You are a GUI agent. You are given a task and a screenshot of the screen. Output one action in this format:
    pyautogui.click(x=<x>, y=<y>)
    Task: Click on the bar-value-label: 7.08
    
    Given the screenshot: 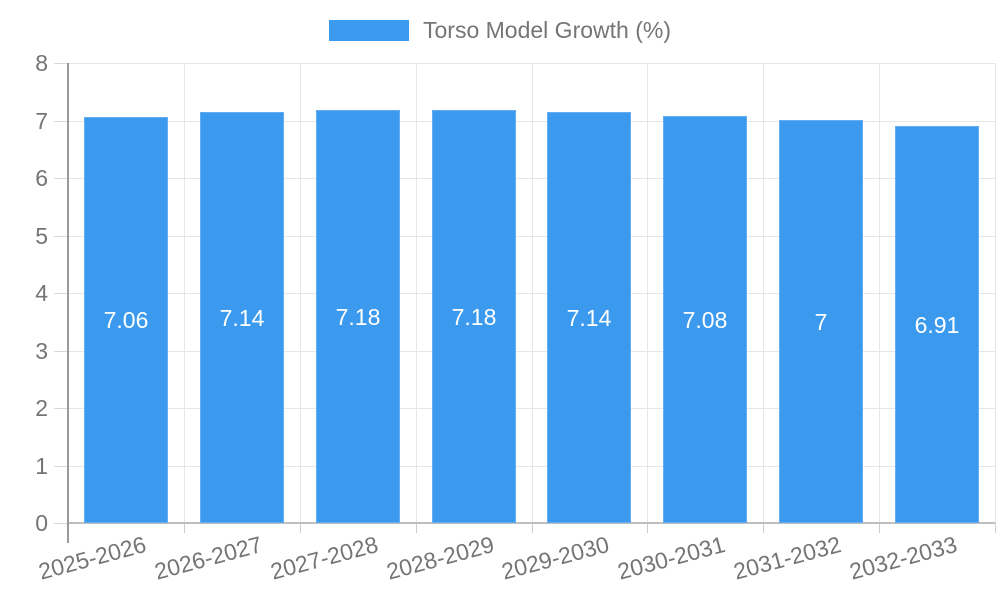 What is the action you would take?
    pyautogui.click(x=705, y=320)
    